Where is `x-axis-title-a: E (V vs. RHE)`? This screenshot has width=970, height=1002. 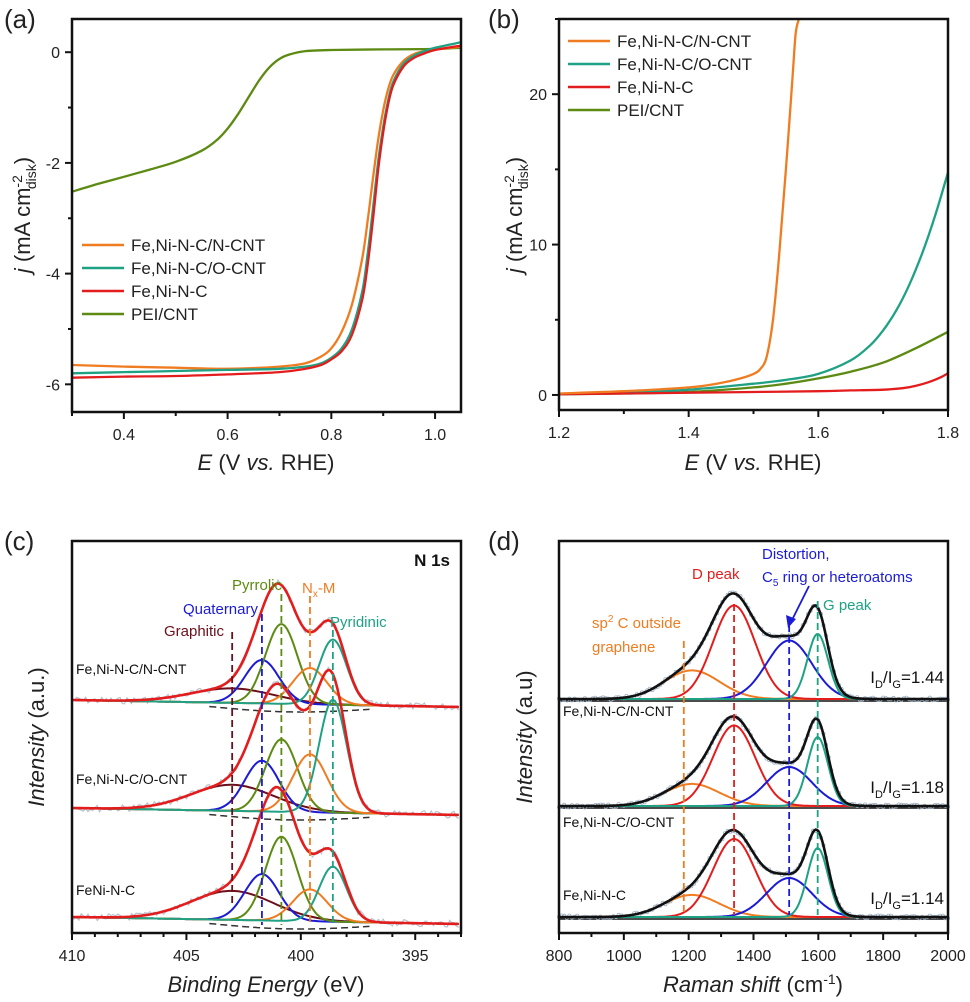
x-axis-title-a: E (V vs. RHE) is located at coordinates (266, 462).